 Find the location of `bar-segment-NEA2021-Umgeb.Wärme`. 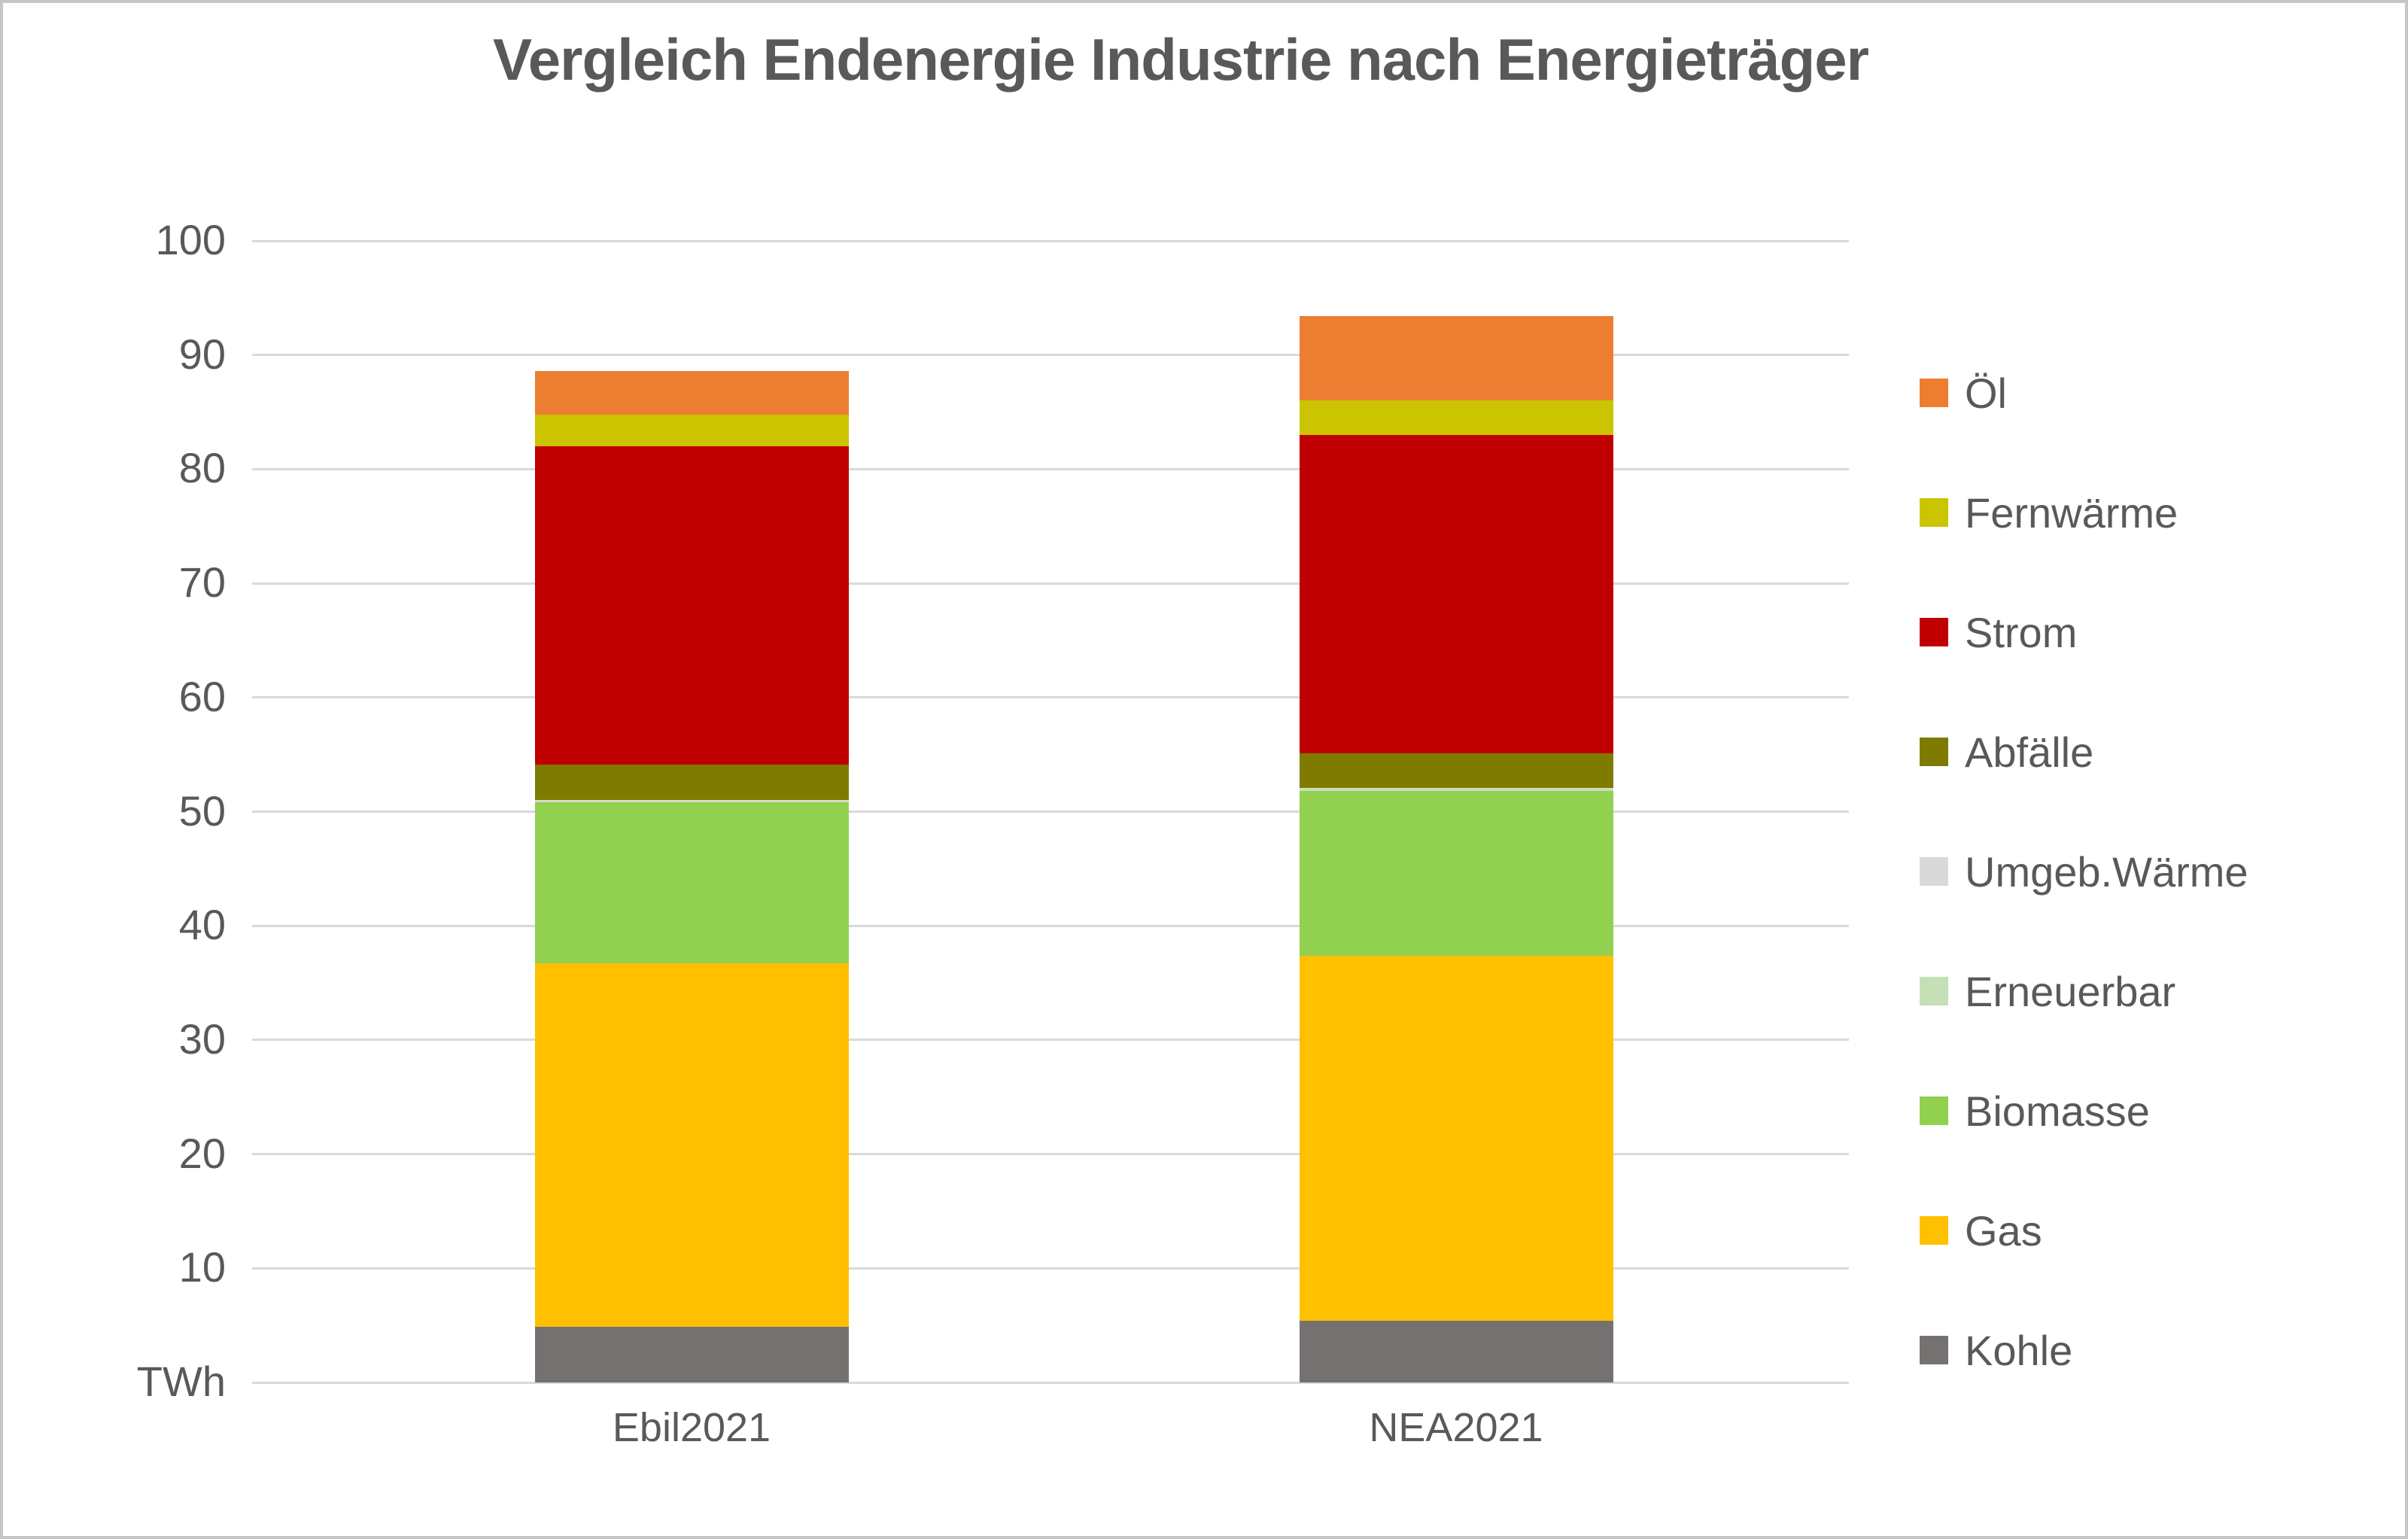

bar-segment-NEA2021-Umgeb.Wärme is located at coordinates (1456, 788).